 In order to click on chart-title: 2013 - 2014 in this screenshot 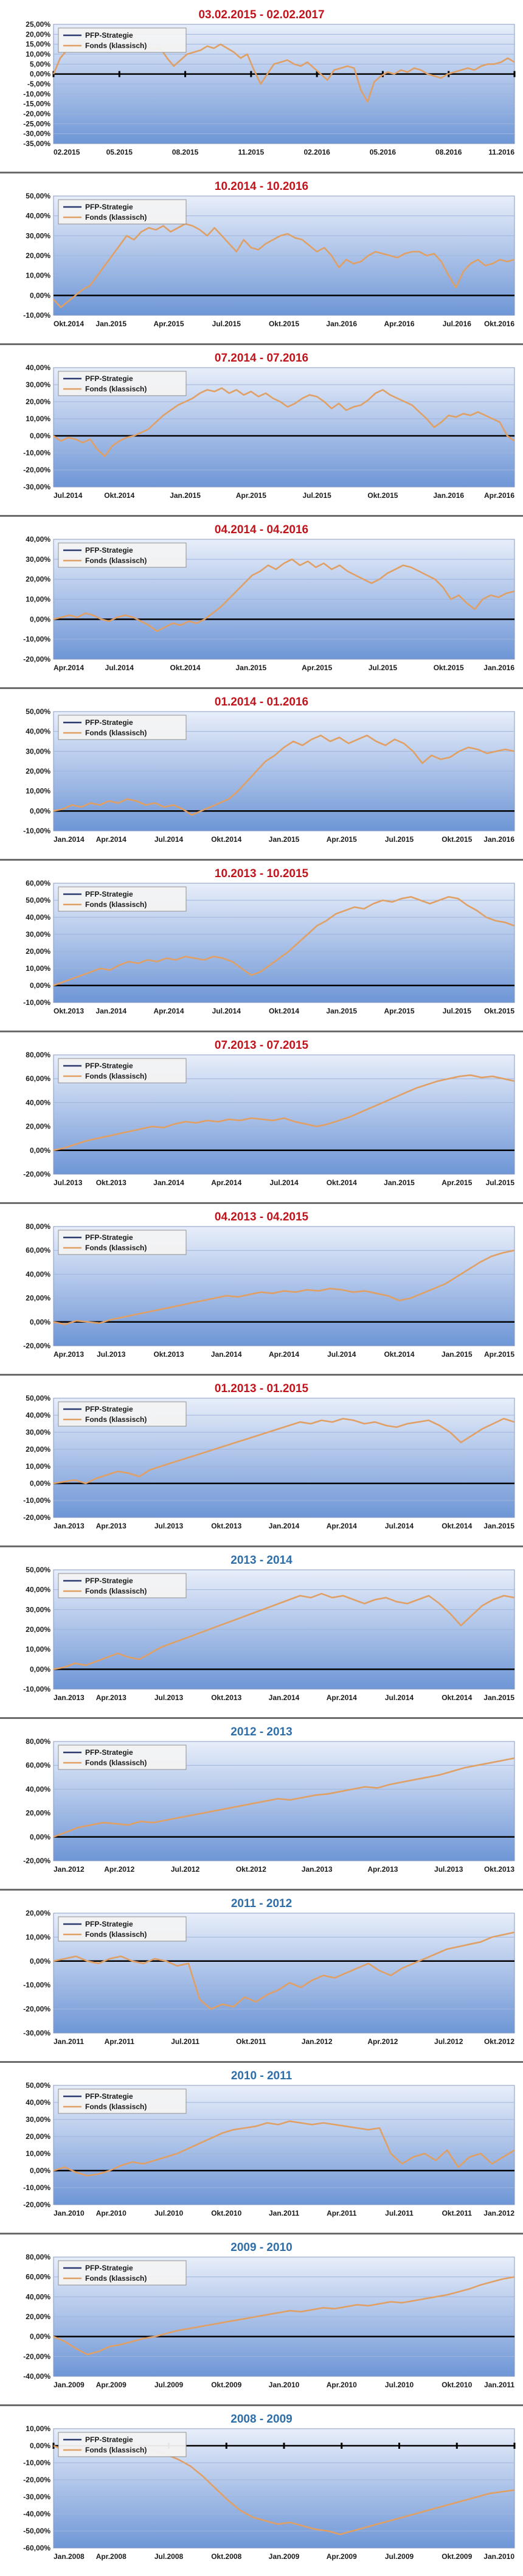, I will do `click(261, 1560)`.